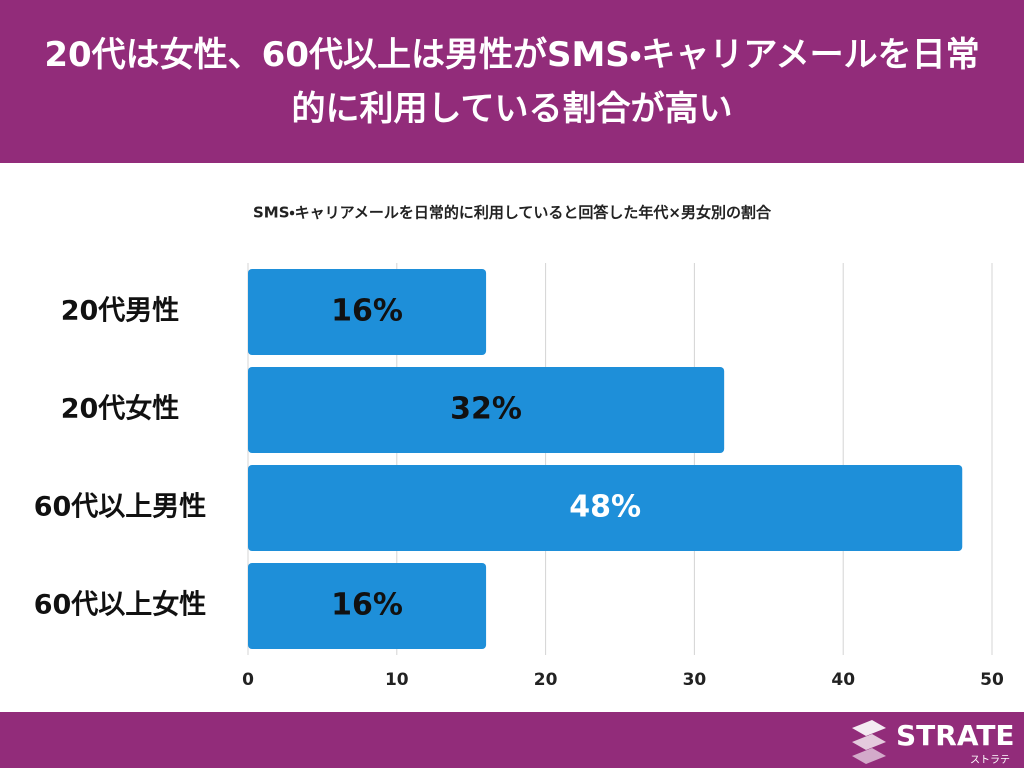 Image resolution: width=1024 pixels, height=768 pixels. Describe the element at coordinates (512, 213) in the screenshot. I see `chart-title: SMS・キャリアメールを日常的に利用していると回答した年代×男女別の割合` at that location.